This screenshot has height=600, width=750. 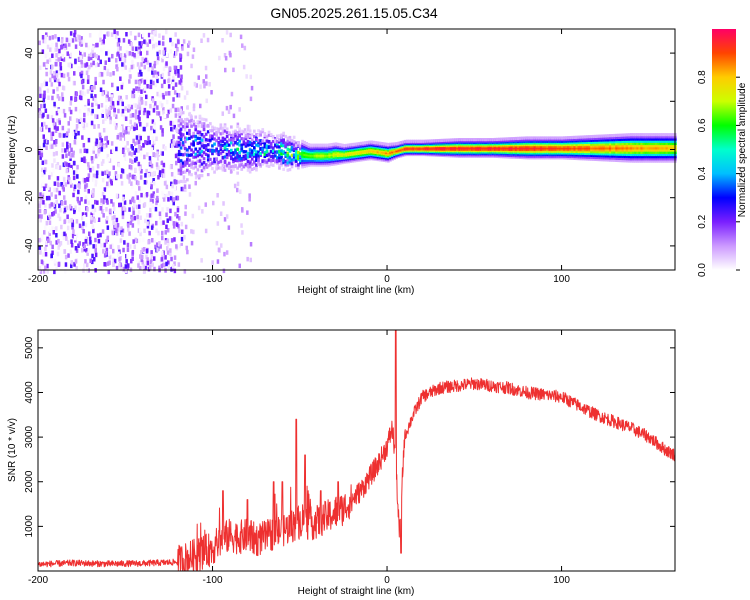 I want to click on x-tick-label: -100, so click(x=213, y=580).